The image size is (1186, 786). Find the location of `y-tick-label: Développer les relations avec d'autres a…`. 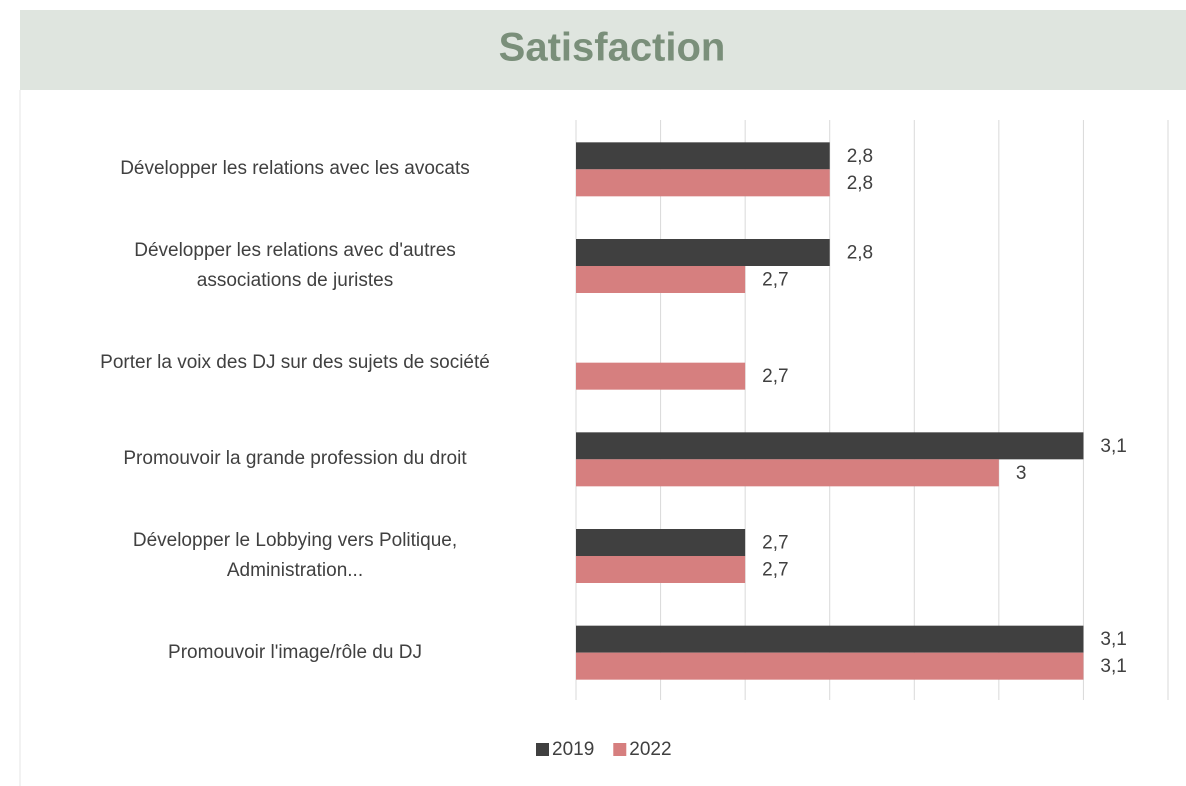

y-tick-label: Développer les relations avec d'autres a… is located at coordinates (295, 265).